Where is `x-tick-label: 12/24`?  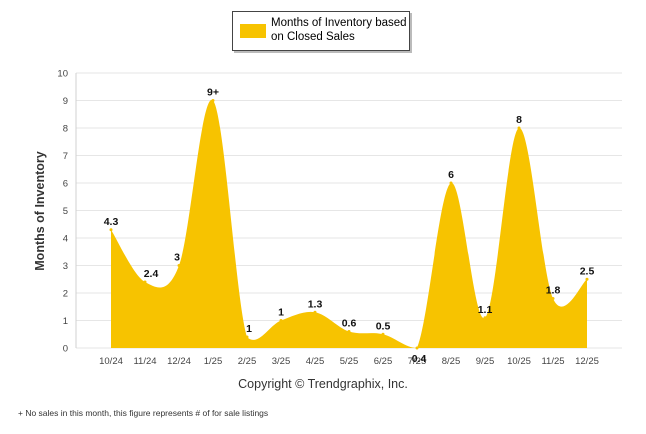
x-tick-label: 12/24 is located at coordinates (179, 361).